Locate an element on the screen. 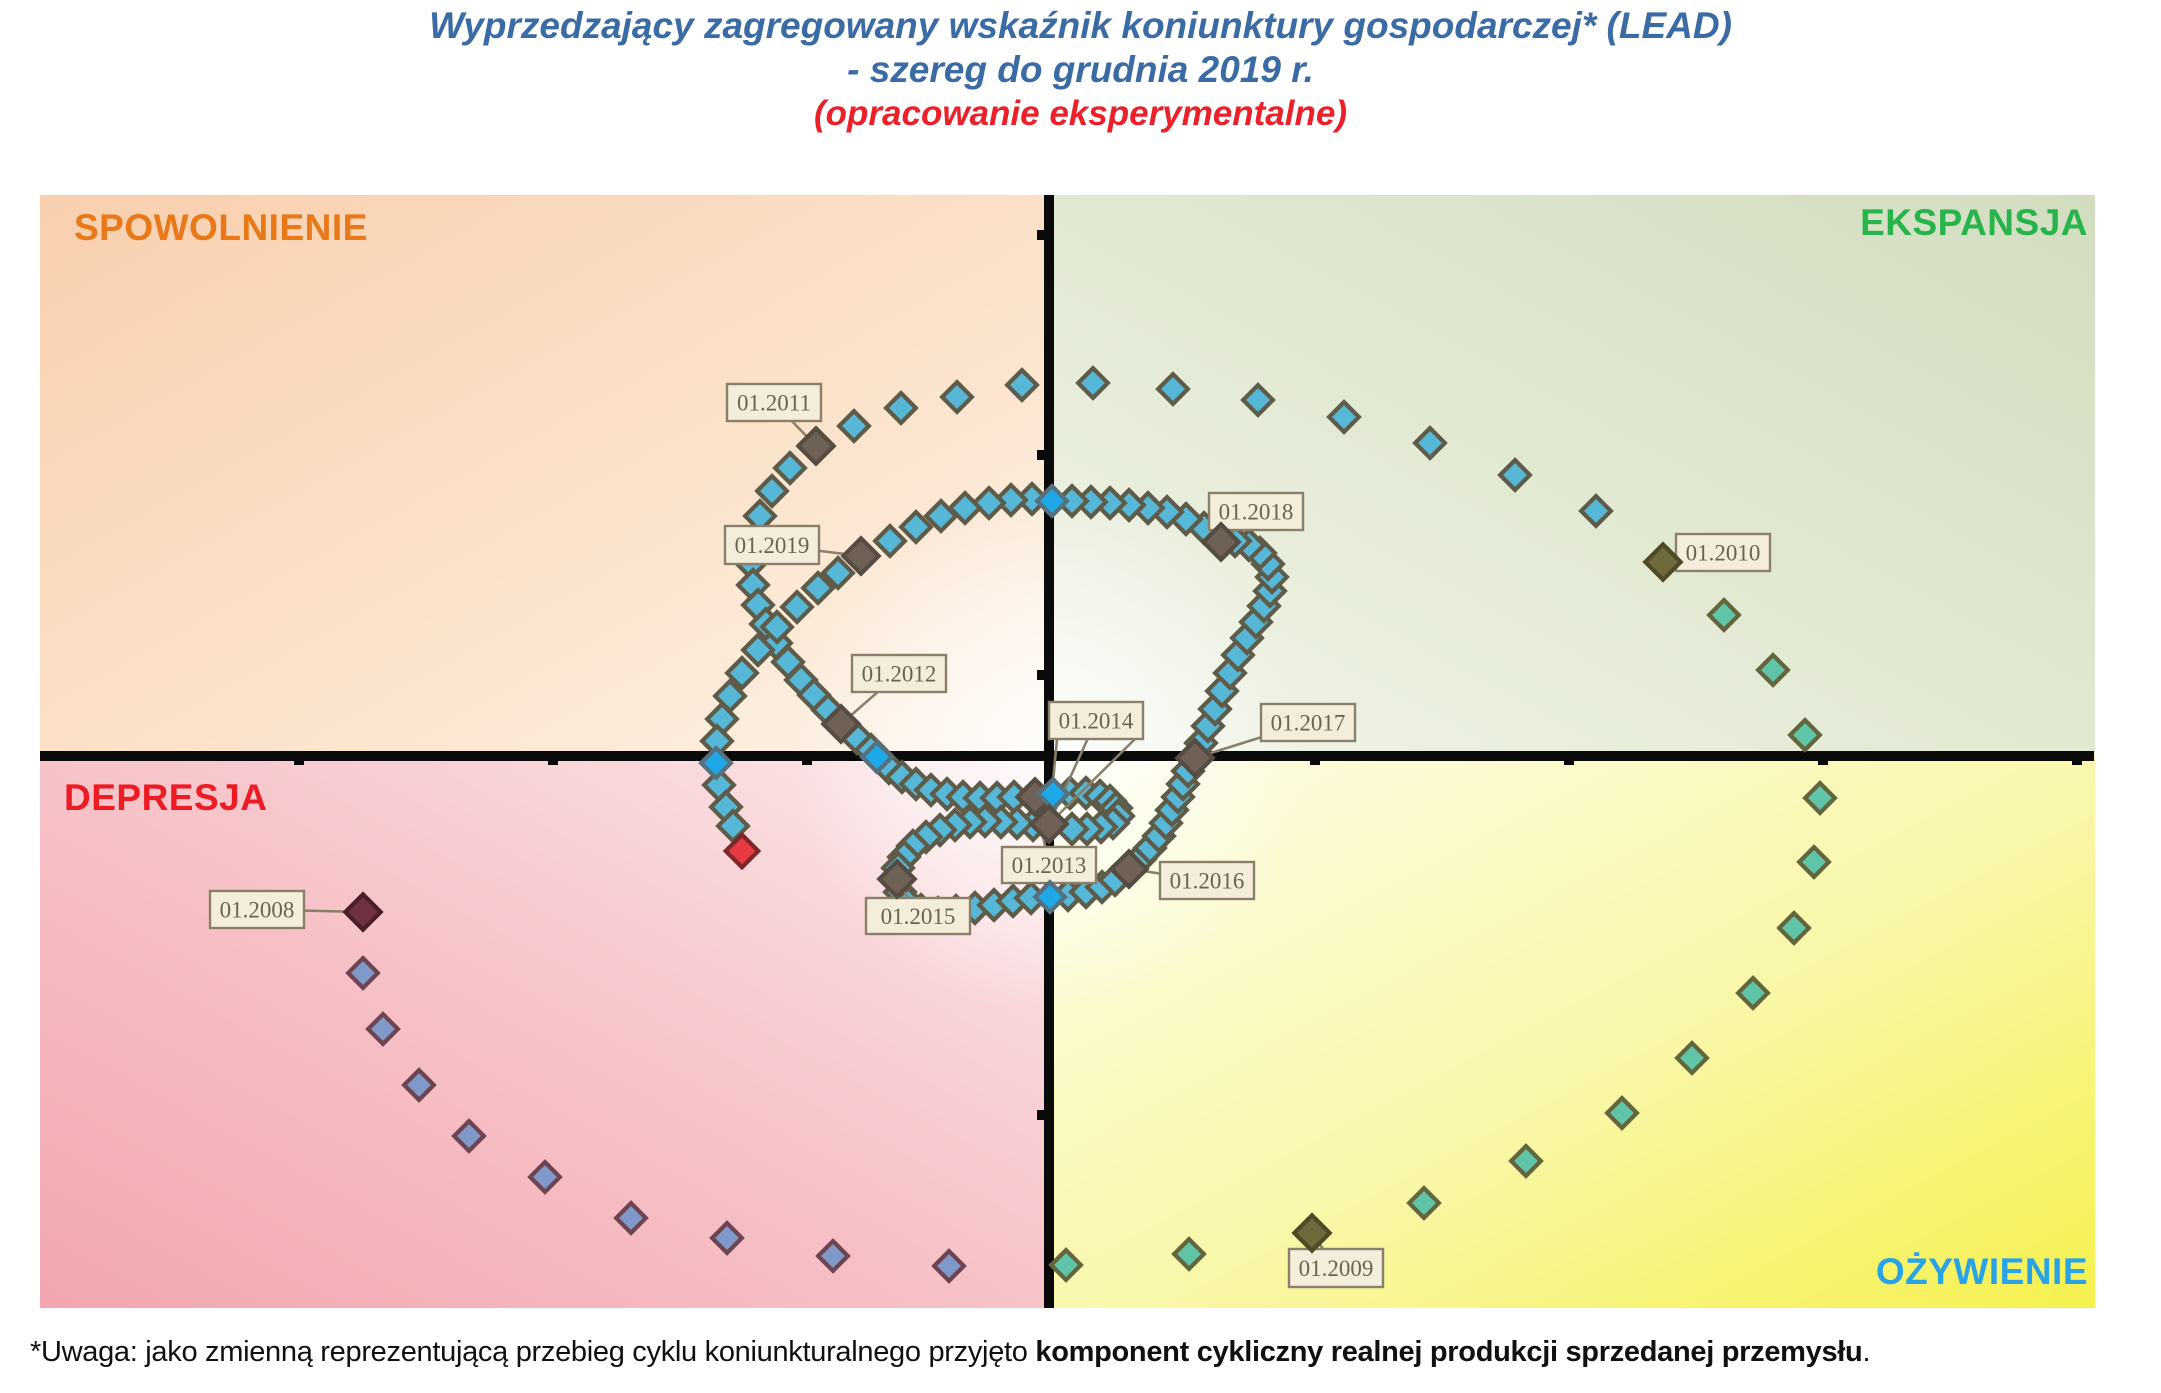  year-marker-diamond-2009 is located at coordinates (1312, 1233).